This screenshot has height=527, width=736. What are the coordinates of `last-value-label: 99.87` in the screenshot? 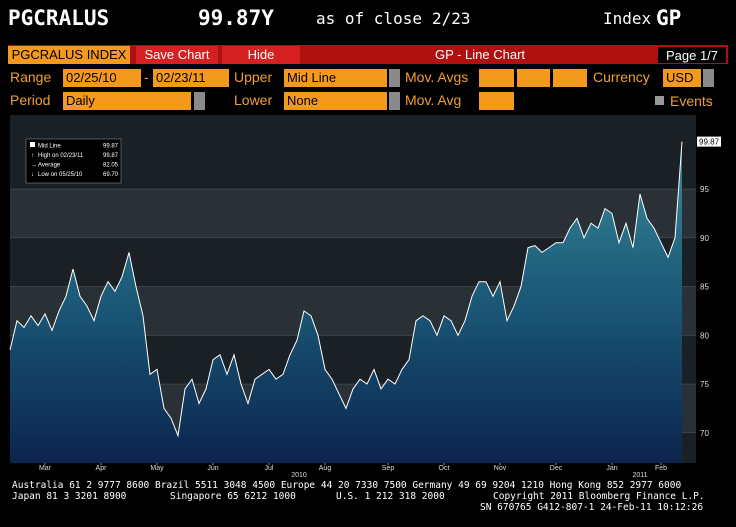 It's located at (709, 142).